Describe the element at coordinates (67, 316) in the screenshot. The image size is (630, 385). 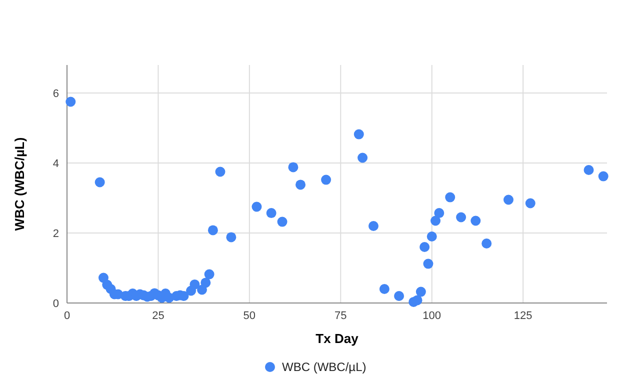
I see `x-tick-label: 0` at that location.